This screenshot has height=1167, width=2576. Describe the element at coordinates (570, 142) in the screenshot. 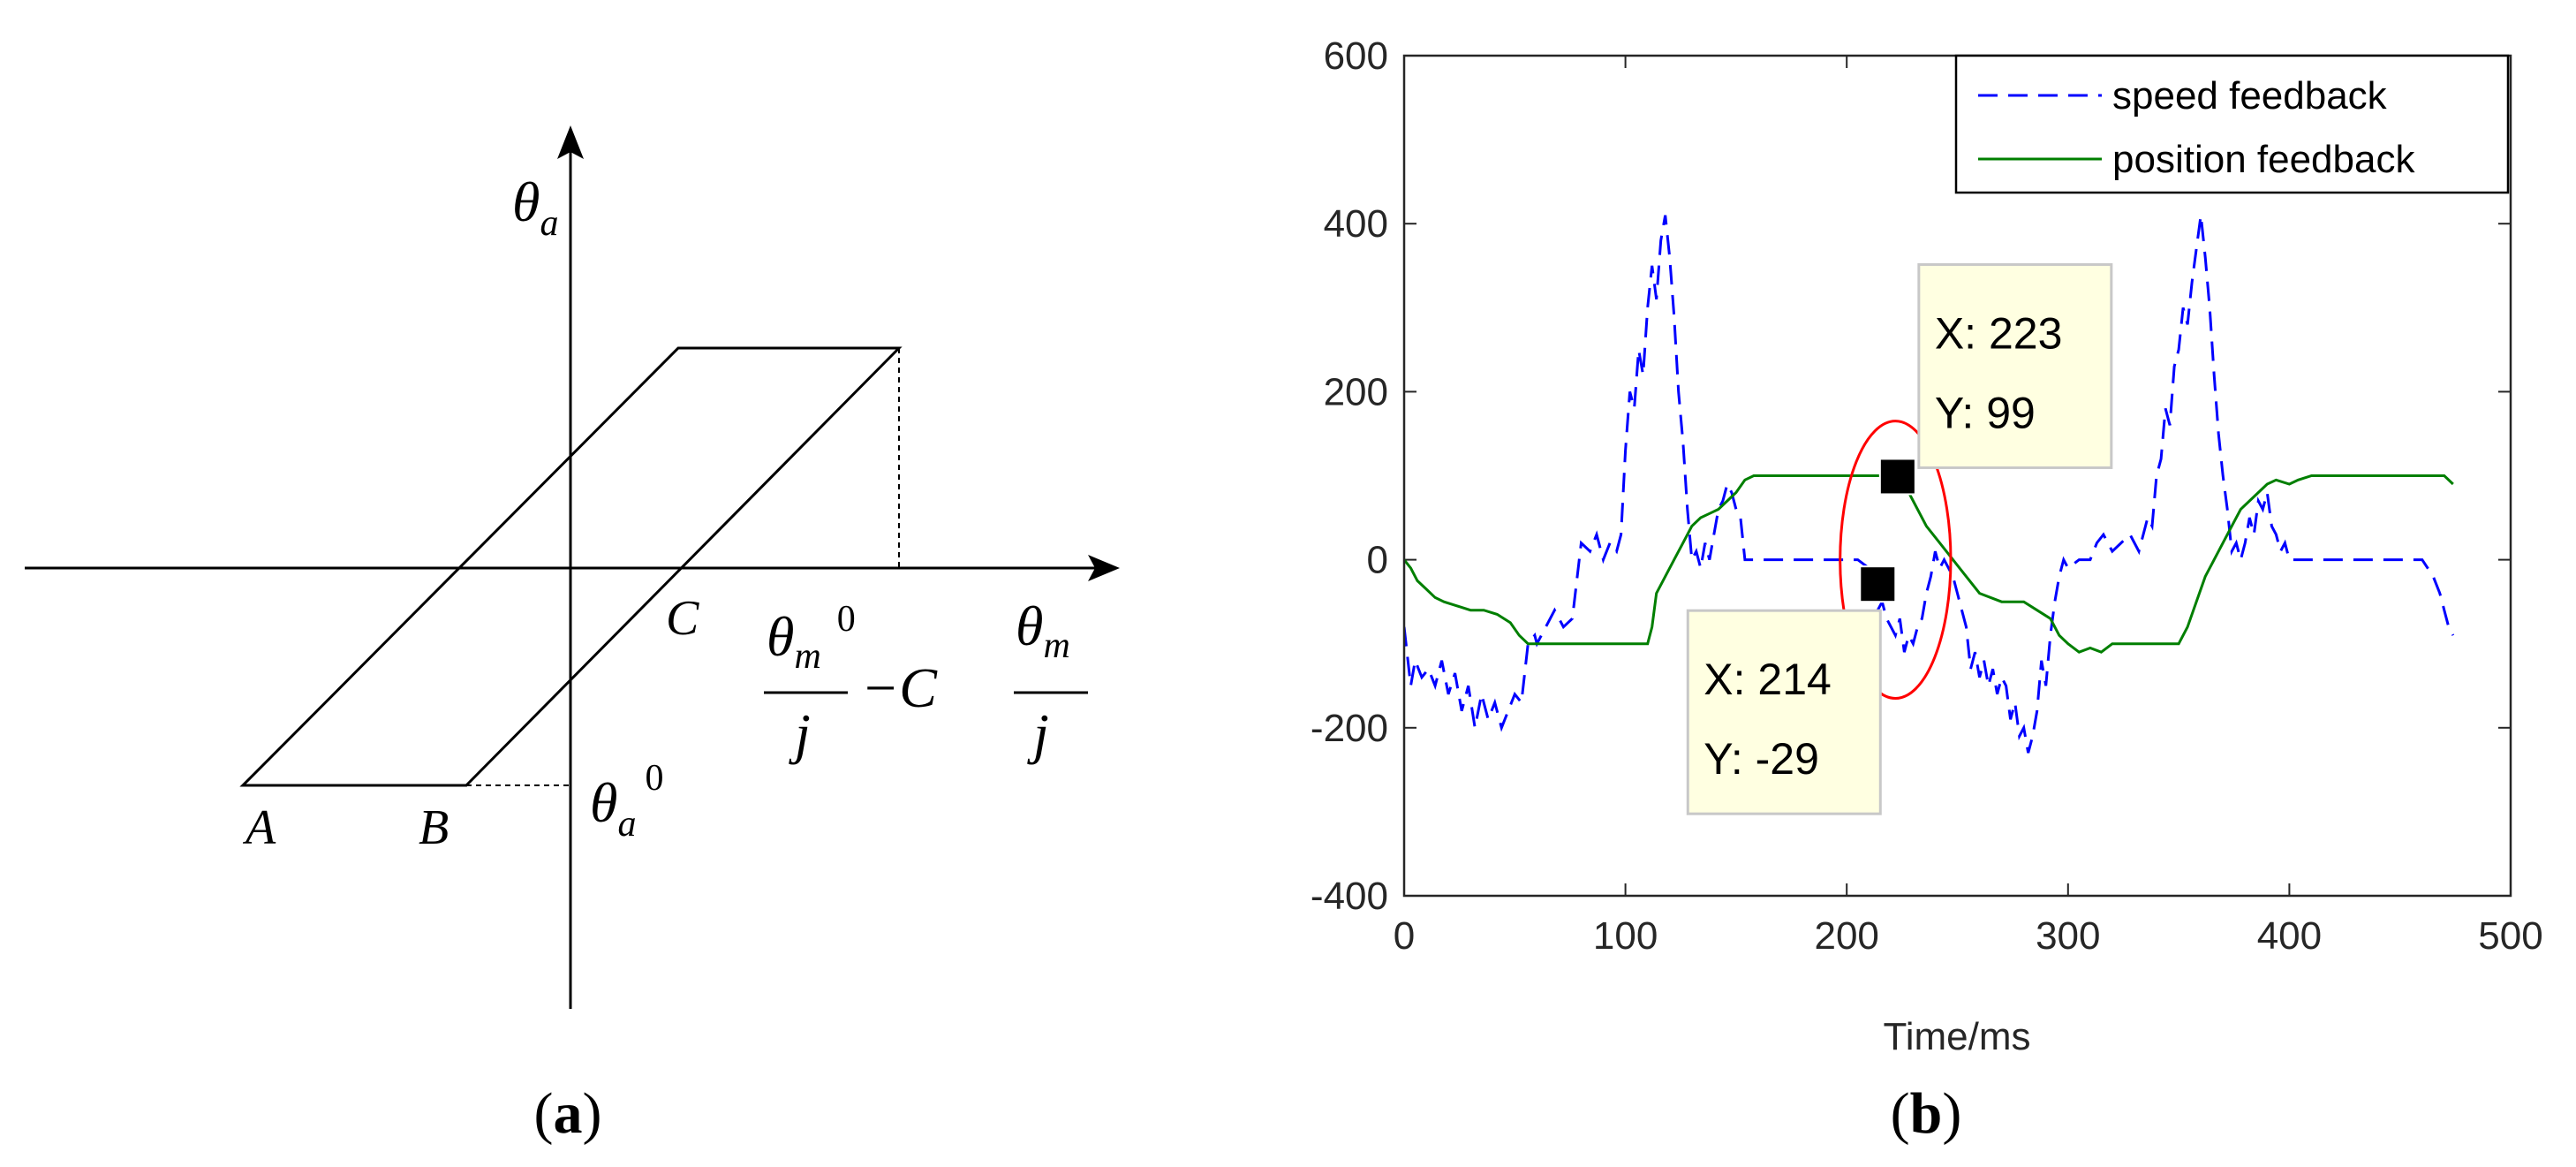

I see `panel-a-y-arrow` at that location.